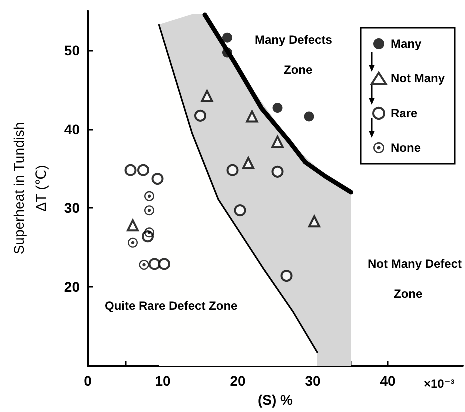 The width and height of the screenshot is (465, 412). I want to click on y-tick-label: 30, so click(72, 208).